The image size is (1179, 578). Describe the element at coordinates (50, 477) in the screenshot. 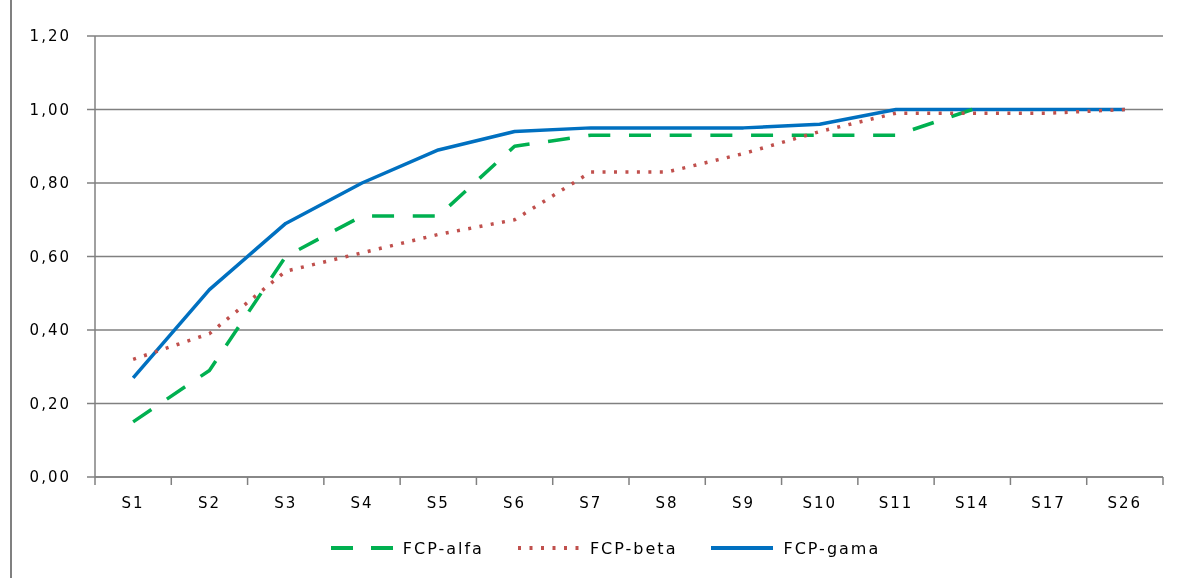

I see `y-tick-label: 0,00` at that location.